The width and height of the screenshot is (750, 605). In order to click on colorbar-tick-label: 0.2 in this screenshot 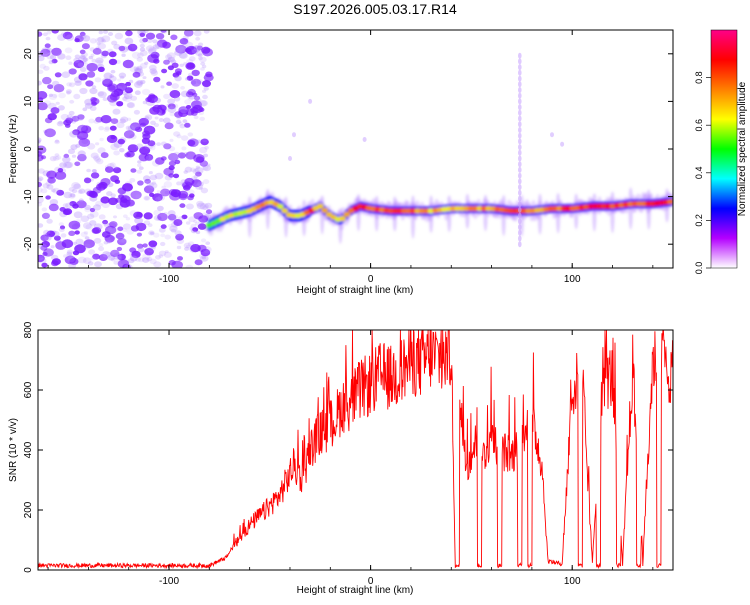, I will do `click(699, 220)`.